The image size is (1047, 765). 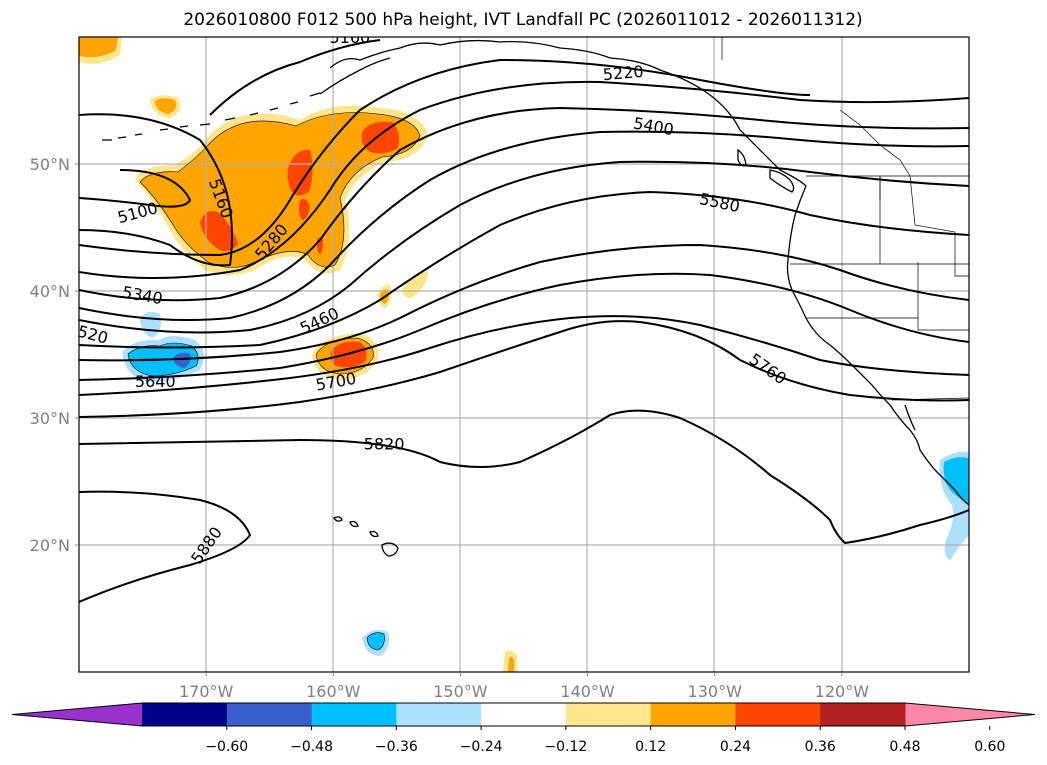 I want to click on colorbar-tick-label: −0.48, so click(x=311, y=747).